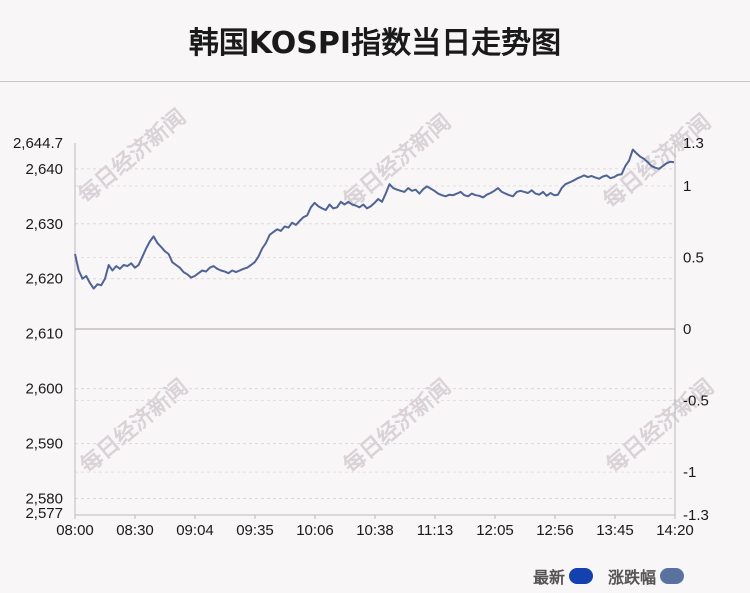 Image resolution: width=750 pixels, height=593 pixels. I want to click on x-tick-label: 12:05, so click(495, 530).